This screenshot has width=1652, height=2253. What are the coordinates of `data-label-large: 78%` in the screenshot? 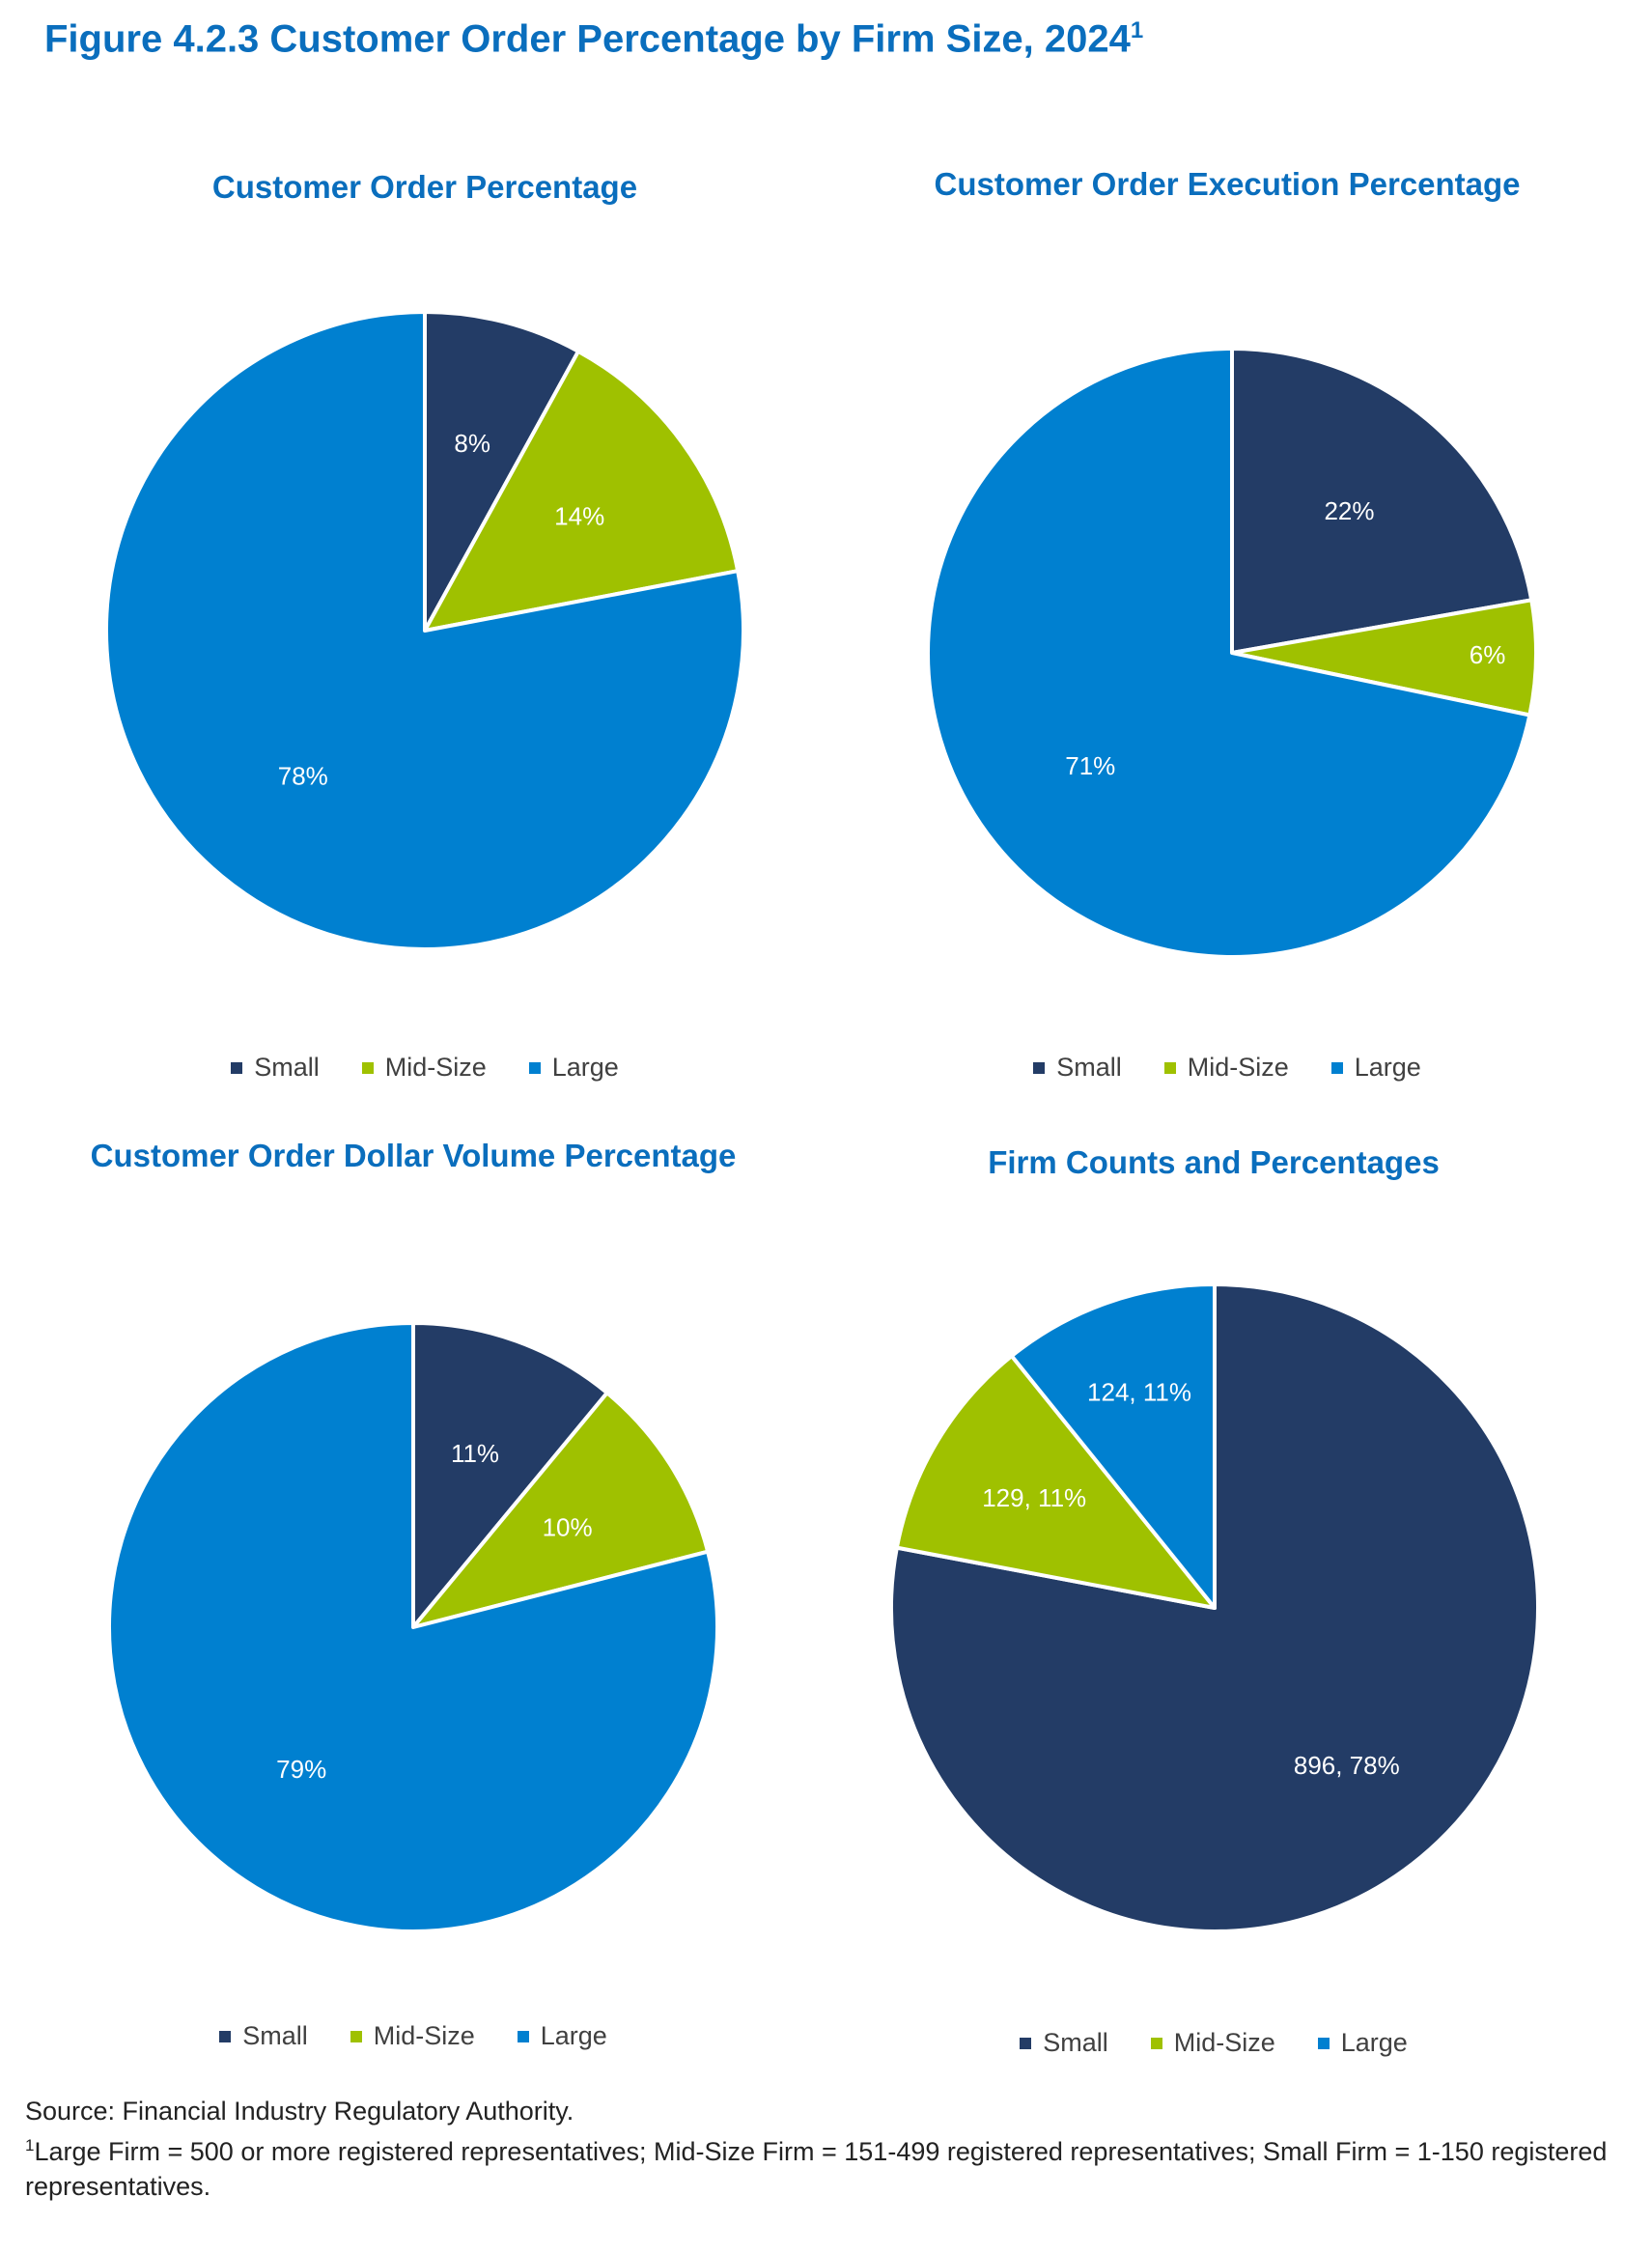 It's located at (303, 776).